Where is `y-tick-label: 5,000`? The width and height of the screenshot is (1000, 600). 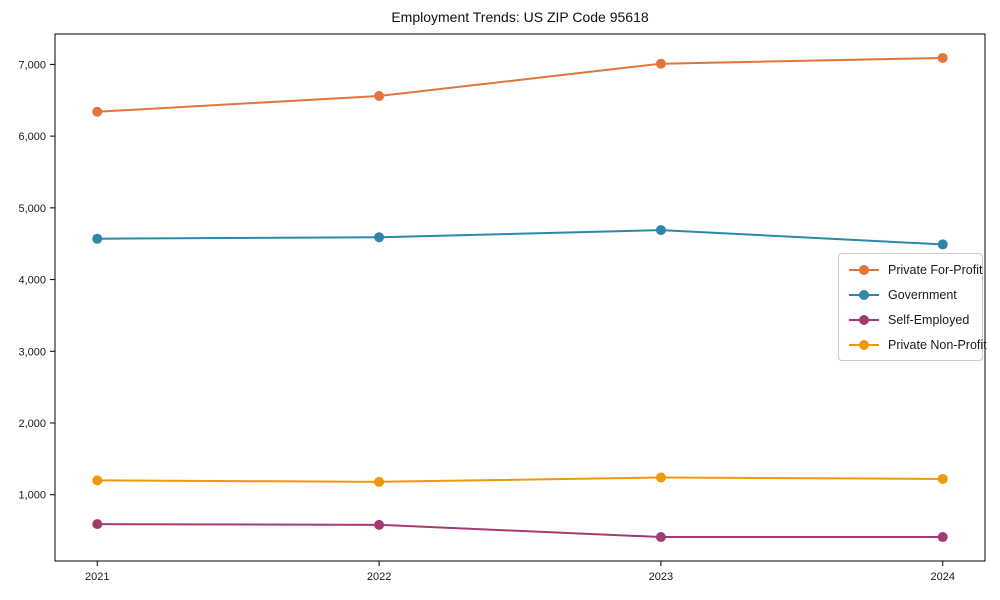
y-tick-label: 5,000 is located at coordinates (32, 209).